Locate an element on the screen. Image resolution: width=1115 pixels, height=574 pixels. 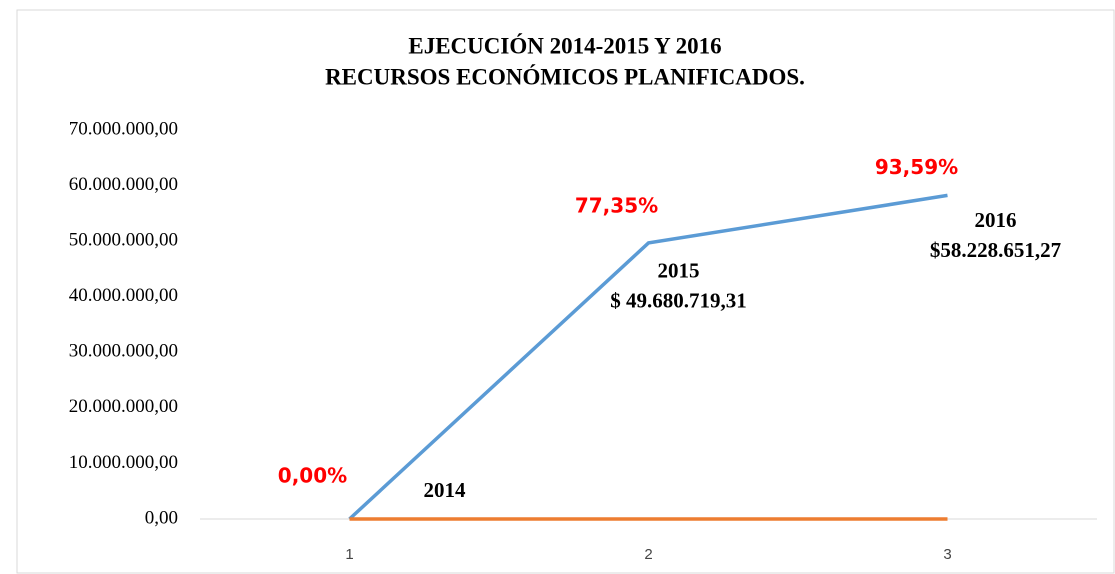
chart-title: RECURSOS ECONÓMICOS PLANIFICADOS. is located at coordinates (565, 76).